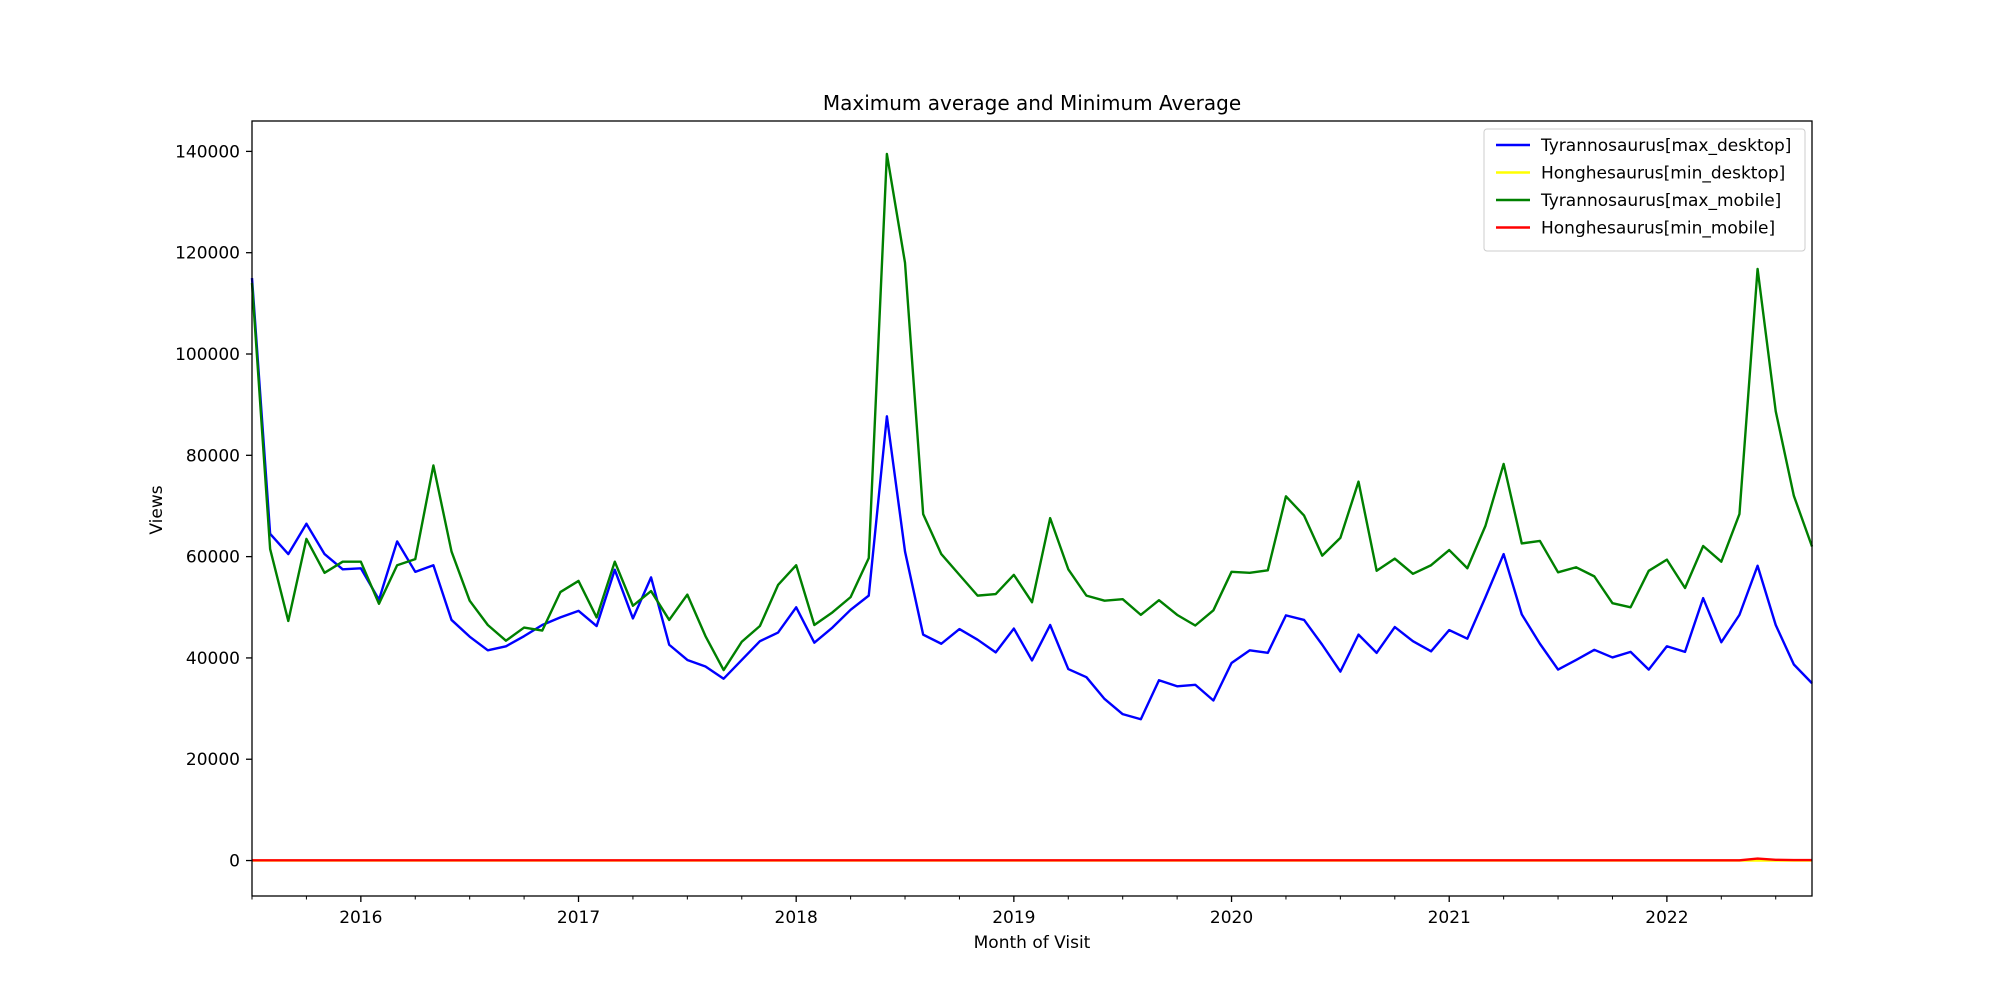 This screenshot has height=1000, width=2000. Describe the element at coordinates (213, 558) in the screenshot. I see `y-tick-label: 60000` at that location.